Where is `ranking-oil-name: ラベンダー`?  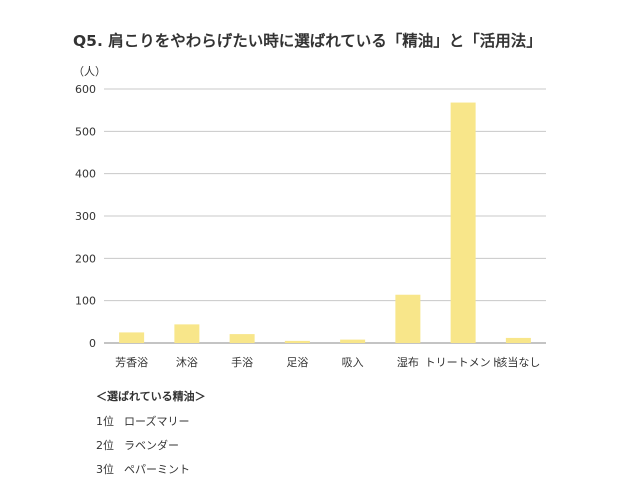 ranking-oil-name: ラベンダー is located at coordinates (151, 445).